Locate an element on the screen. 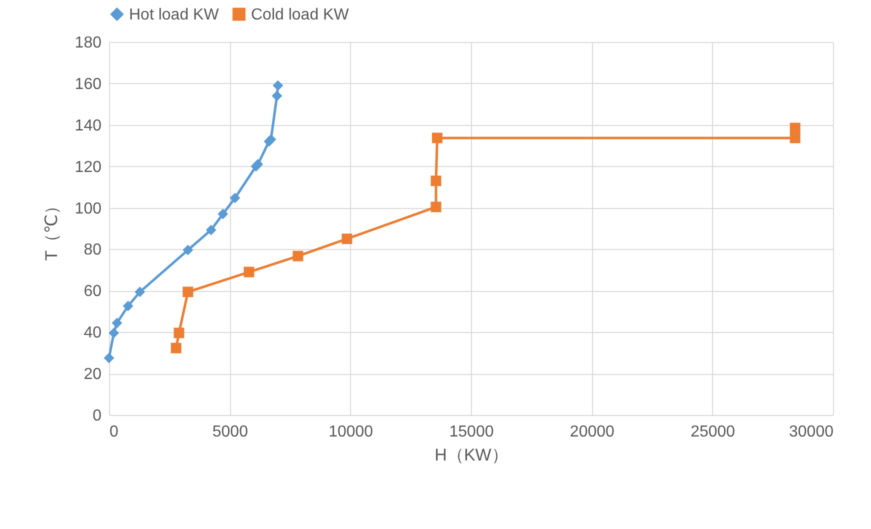 The width and height of the screenshot is (871, 529). x-tick-label: 5000 is located at coordinates (230, 432).